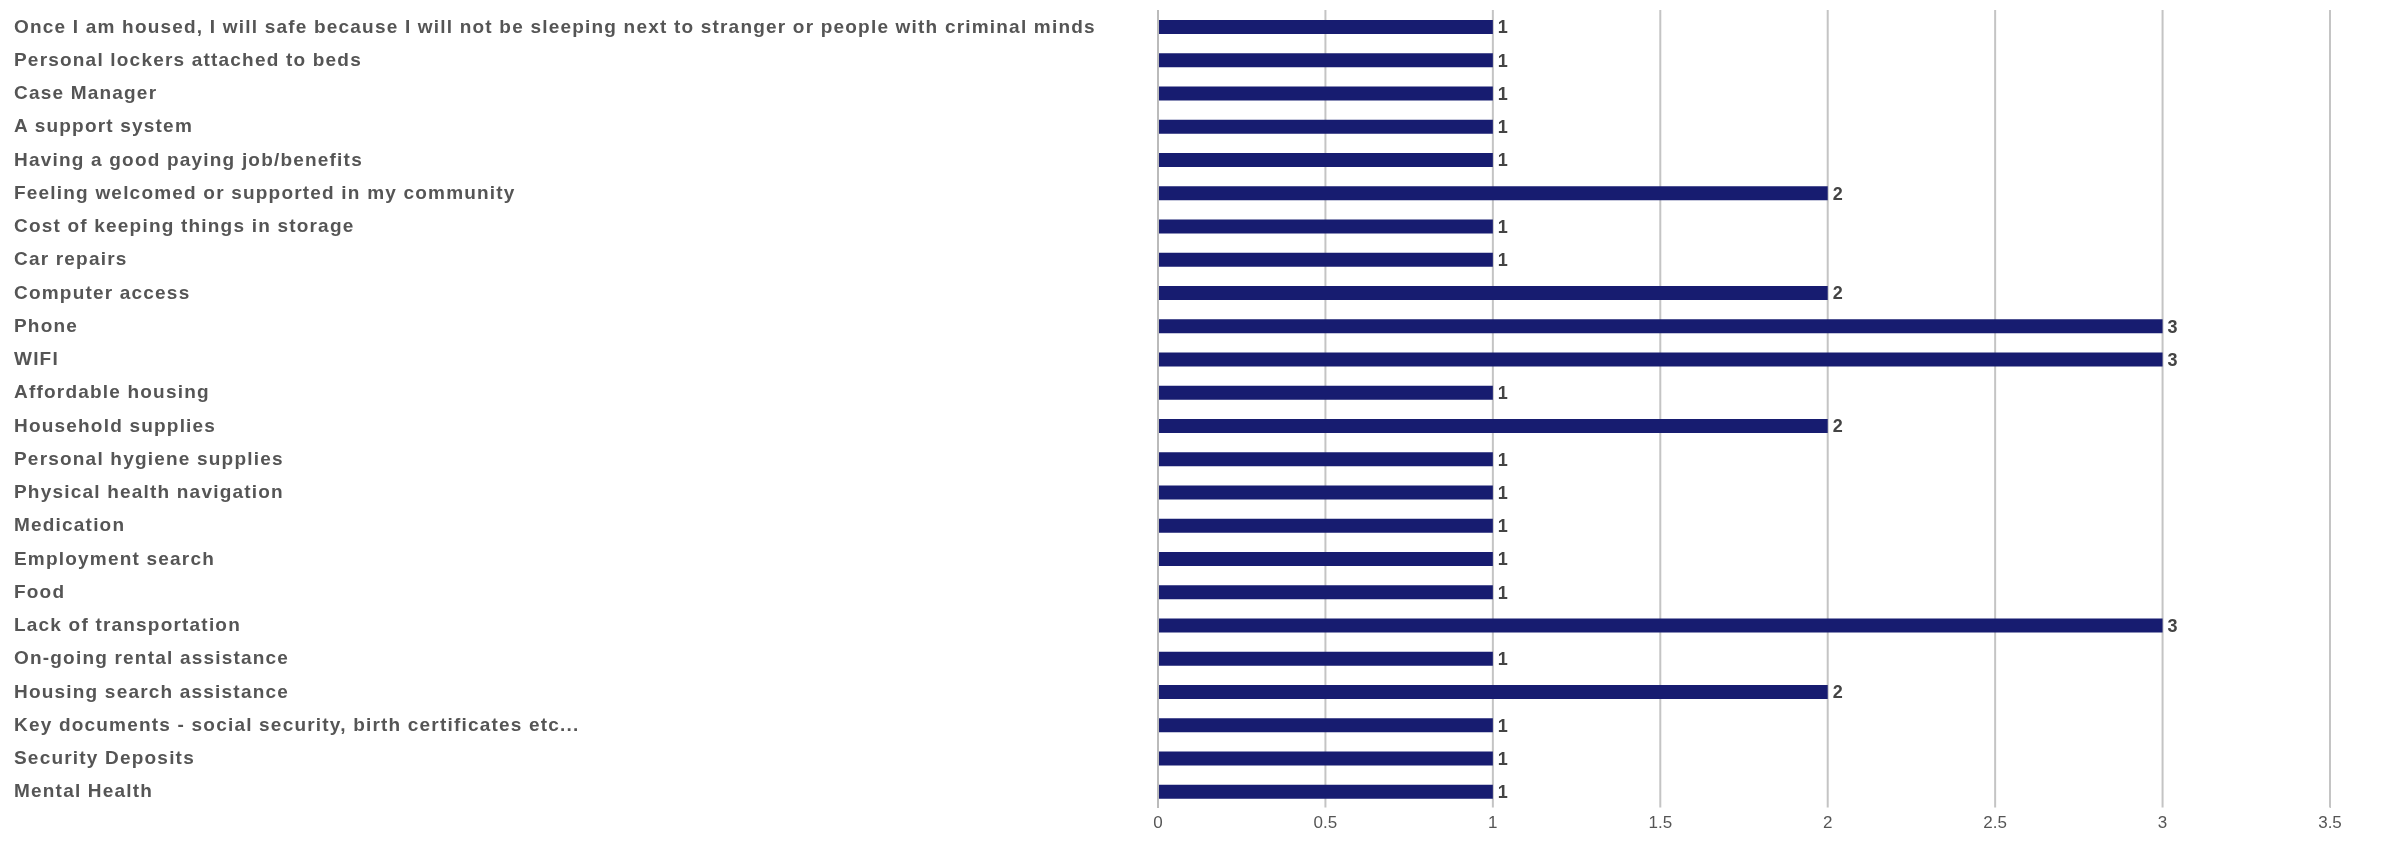 This screenshot has height=852, width=2392. Describe the element at coordinates (2330, 823) in the screenshot. I see `x-tick-label: 3.5` at that location.